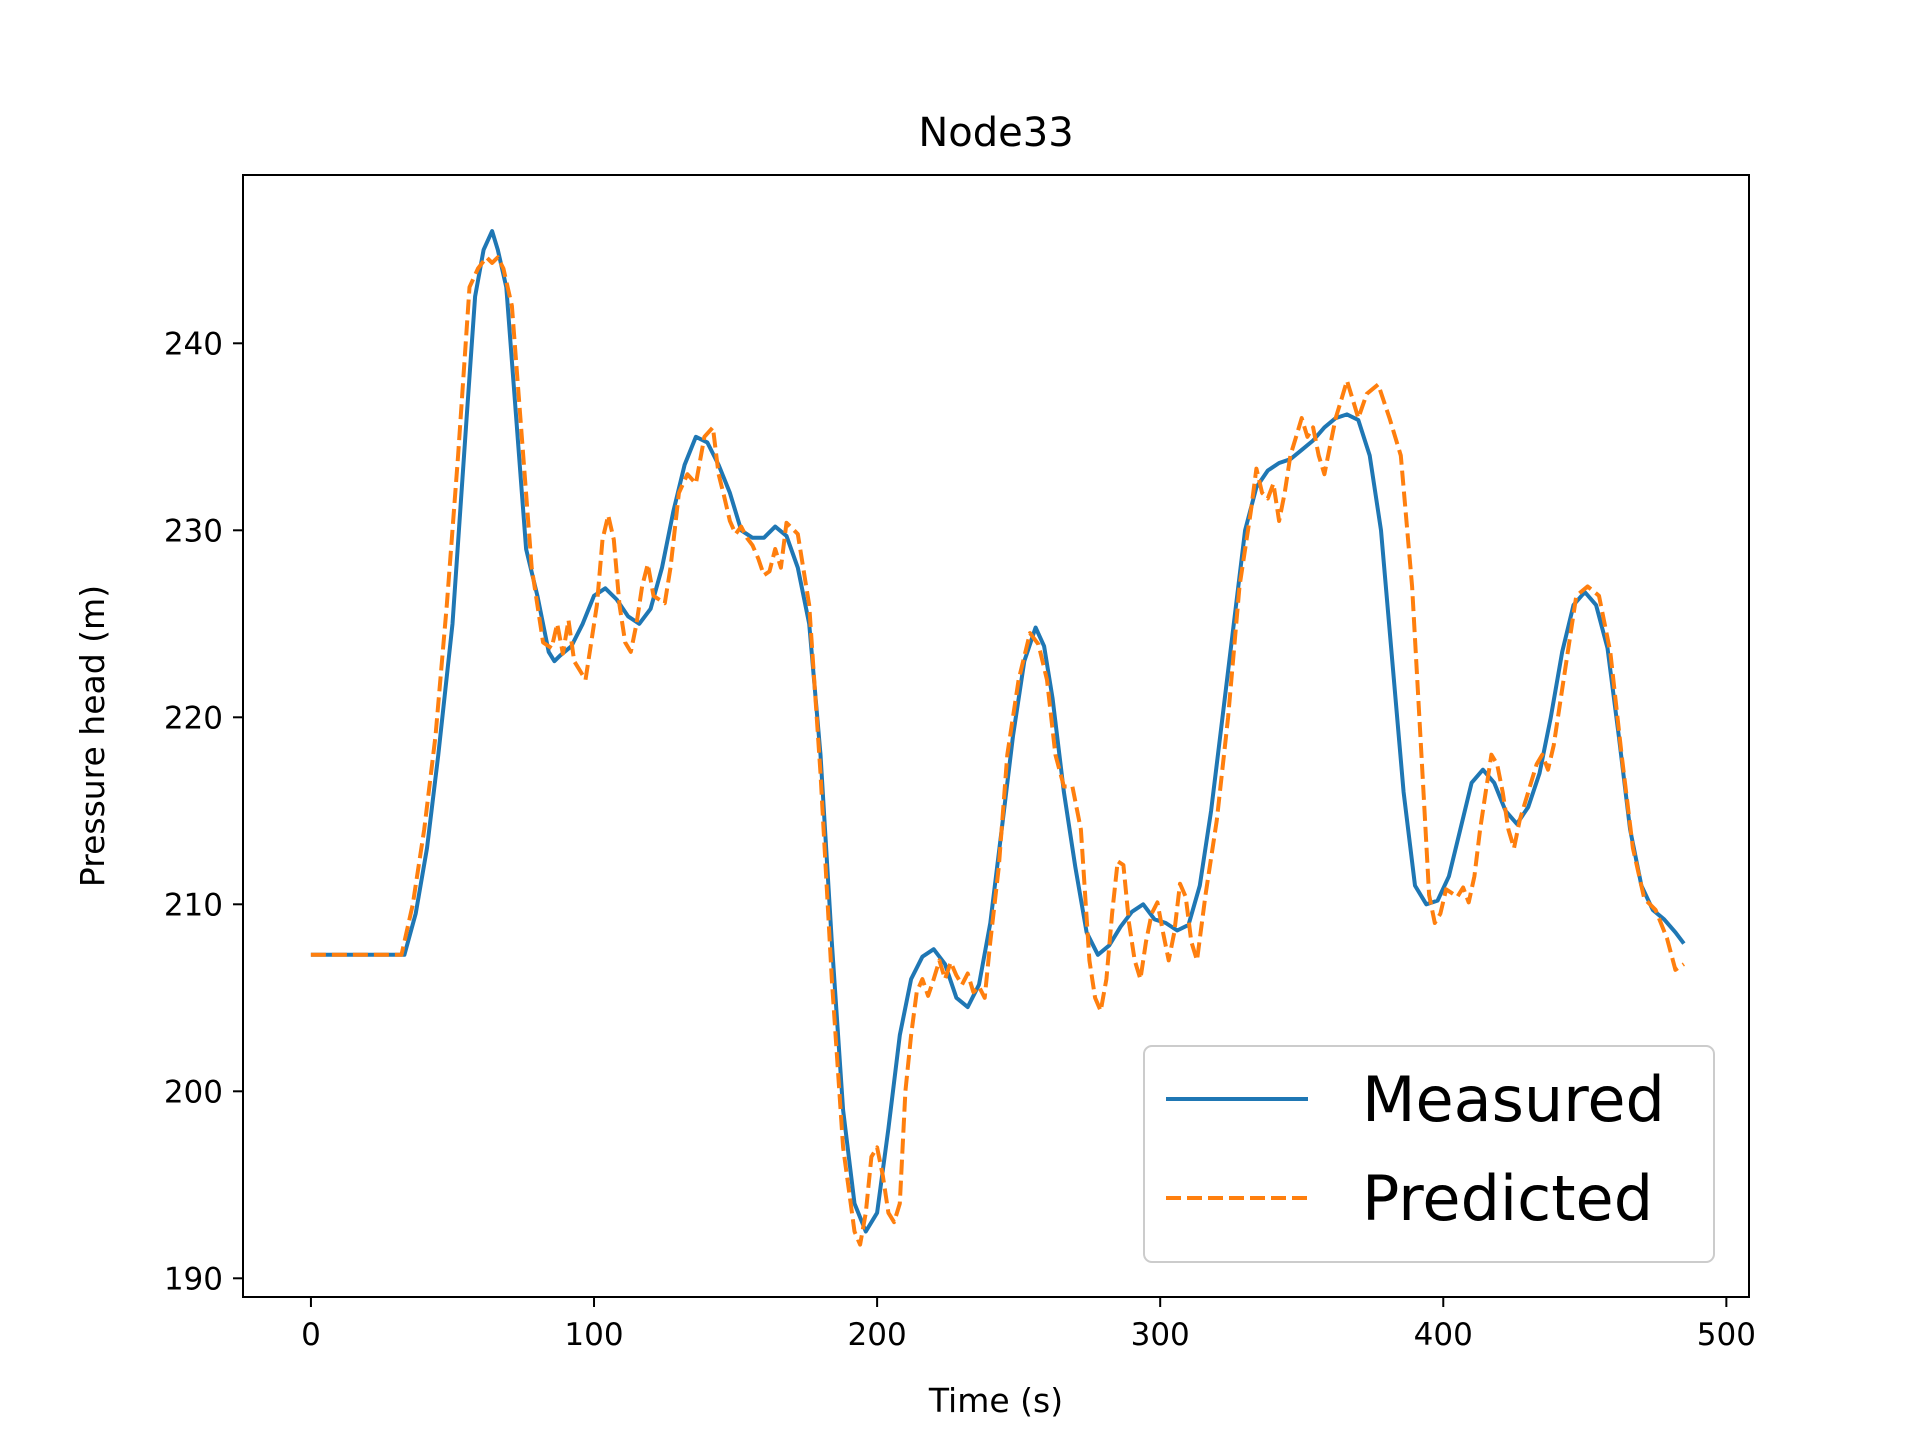  Describe the element at coordinates (311, 1335) in the screenshot. I see `x-tick-label: 0` at that location.